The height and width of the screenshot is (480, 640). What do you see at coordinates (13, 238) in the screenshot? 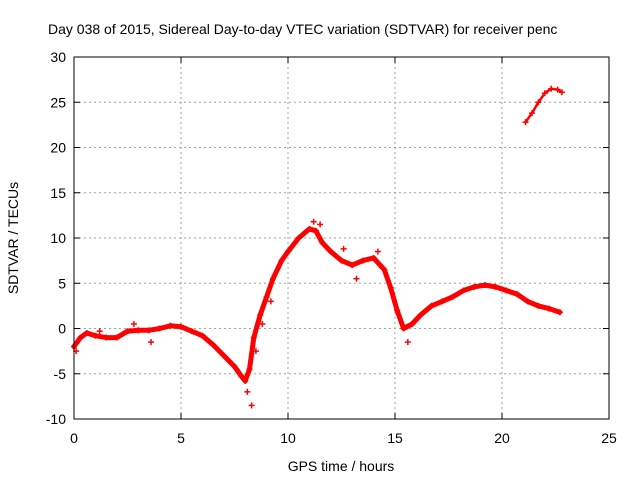
I see `y-axis-label: SDTVAR / TECUs` at bounding box center [13, 238].